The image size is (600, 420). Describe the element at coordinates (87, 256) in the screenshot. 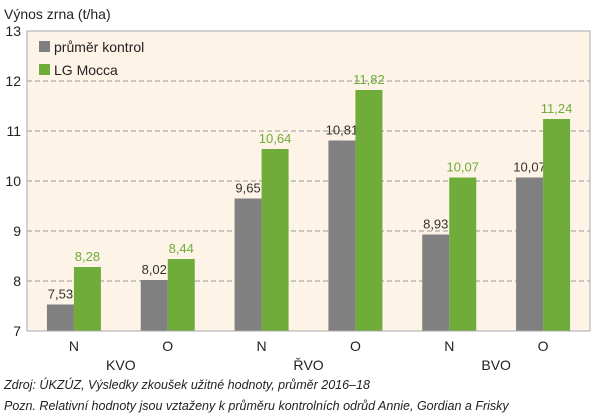

I see `data-label: 8,28` at that location.